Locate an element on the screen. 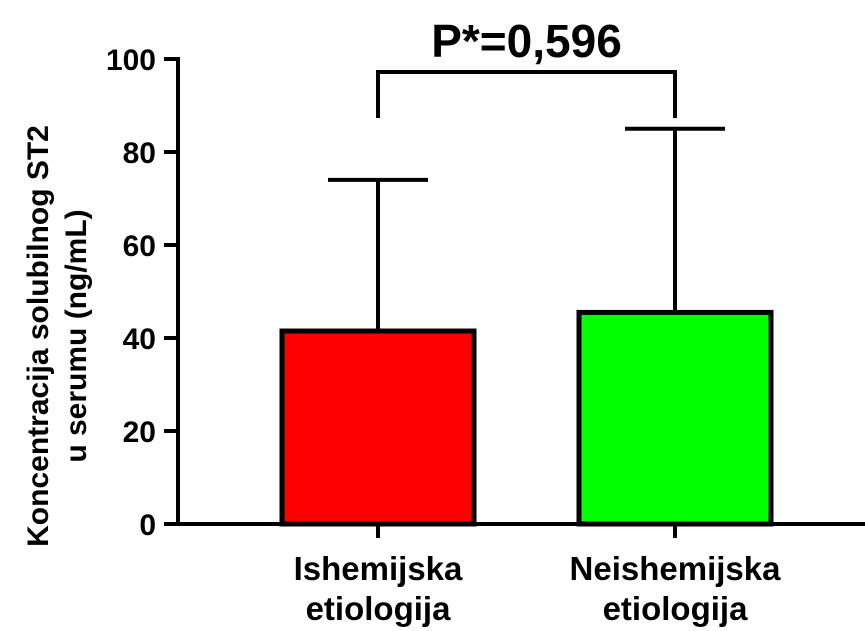 This screenshot has height=631, width=865. y-tick-label-3: 60 is located at coordinates (139, 246).